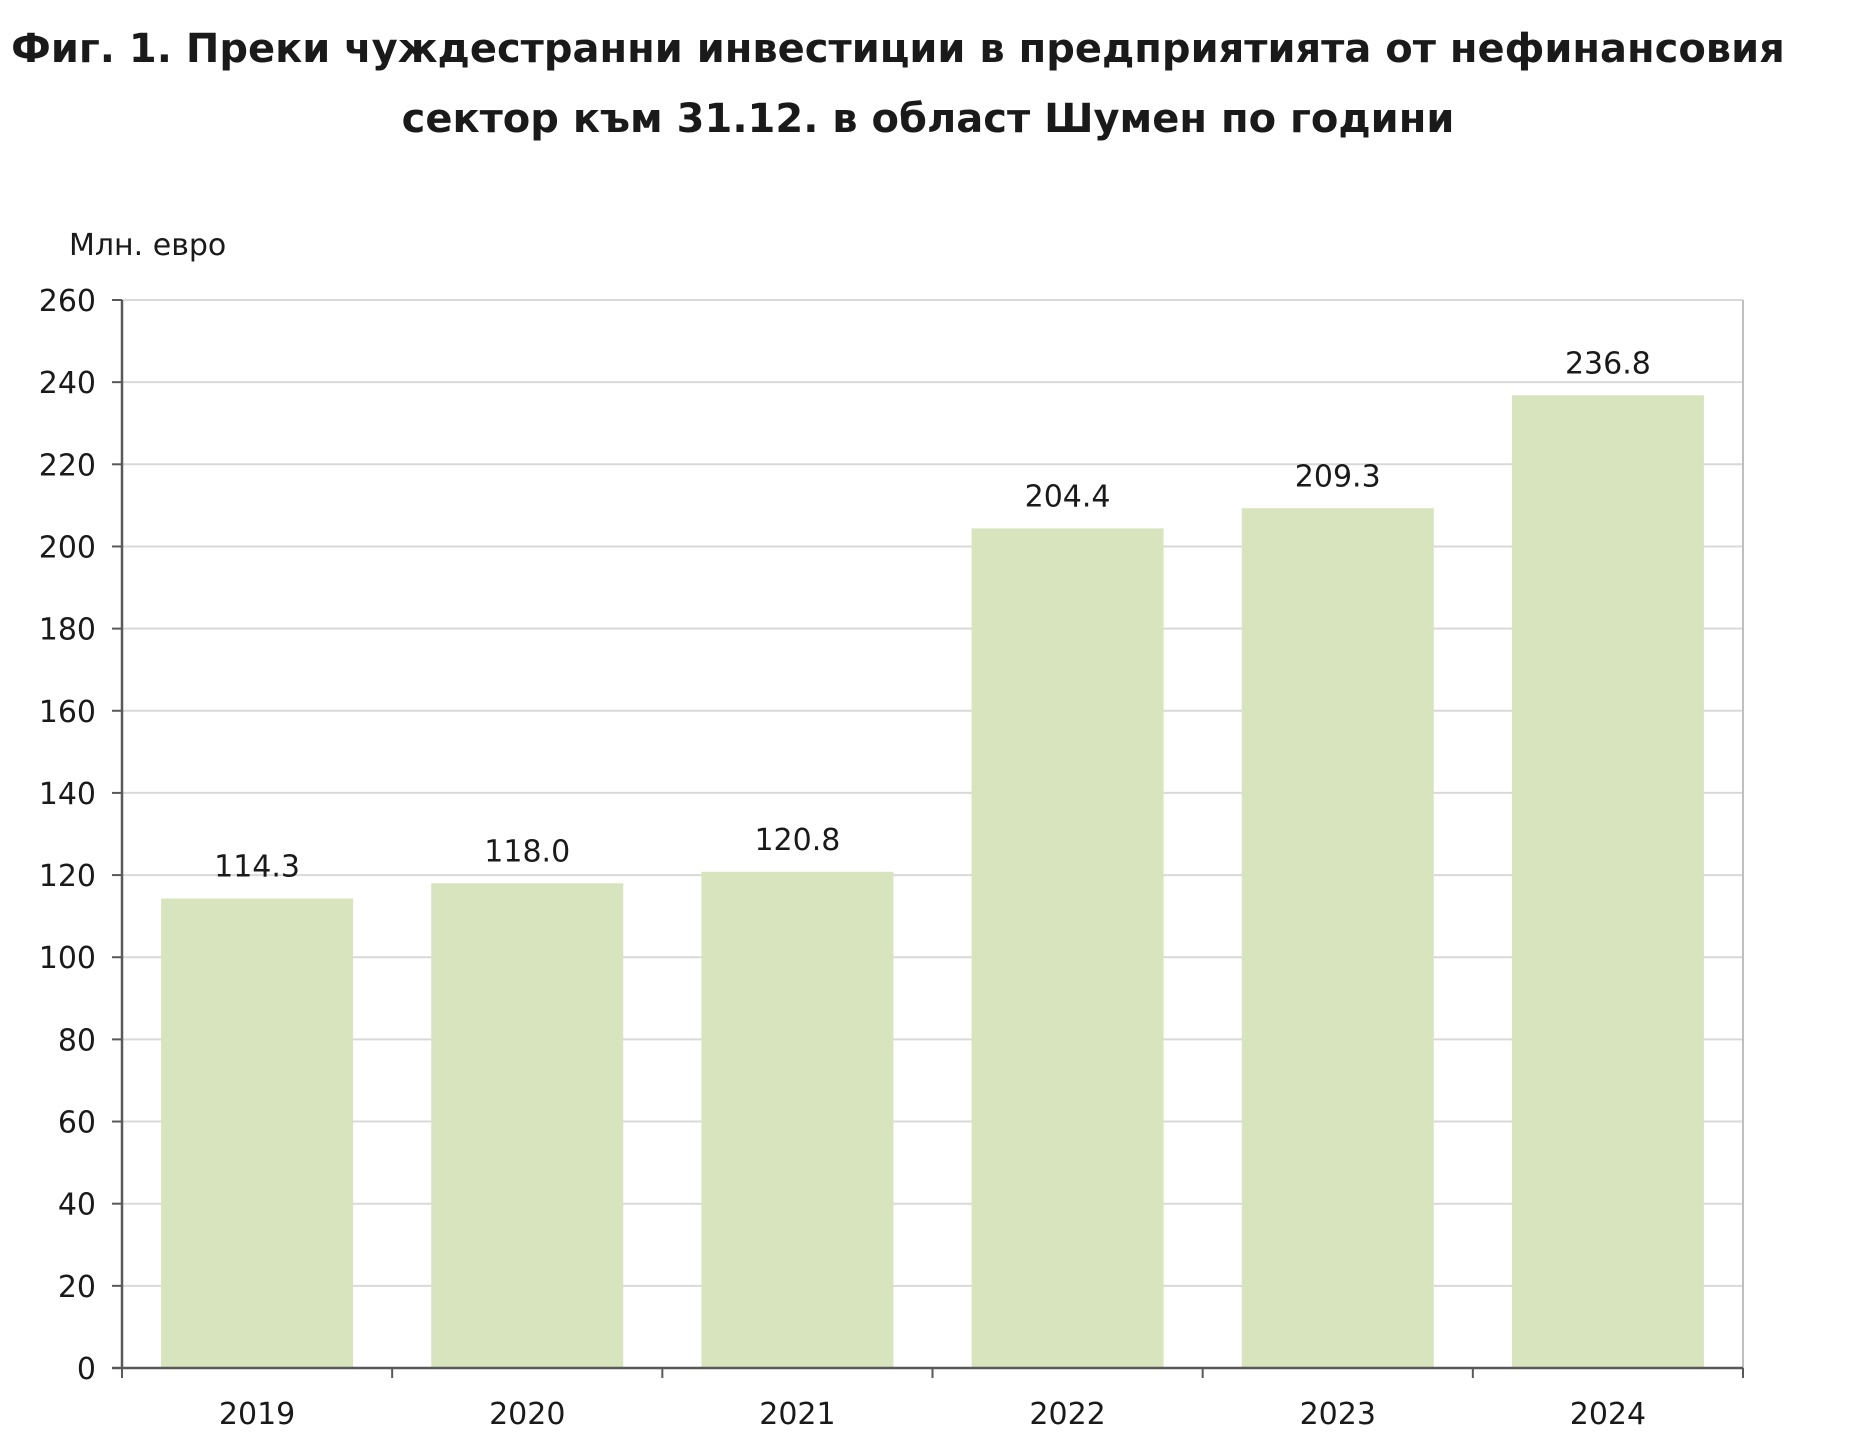 The height and width of the screenshot is (1440, 1856). I want to click on bar-2022, so click(1067, 948).